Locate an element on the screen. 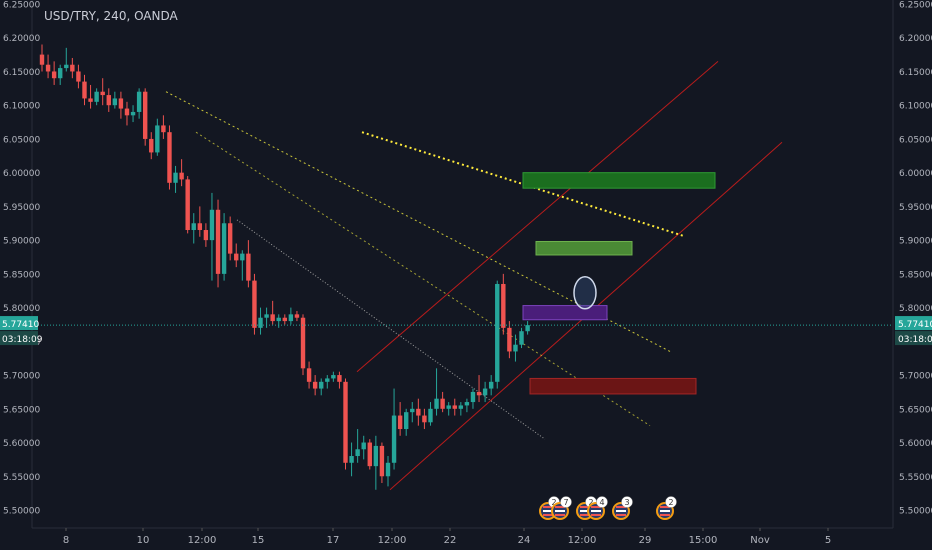 The height and width of the screenshot is (550, 932). x-tick-label: 10 is located at coordinates (143, 540).